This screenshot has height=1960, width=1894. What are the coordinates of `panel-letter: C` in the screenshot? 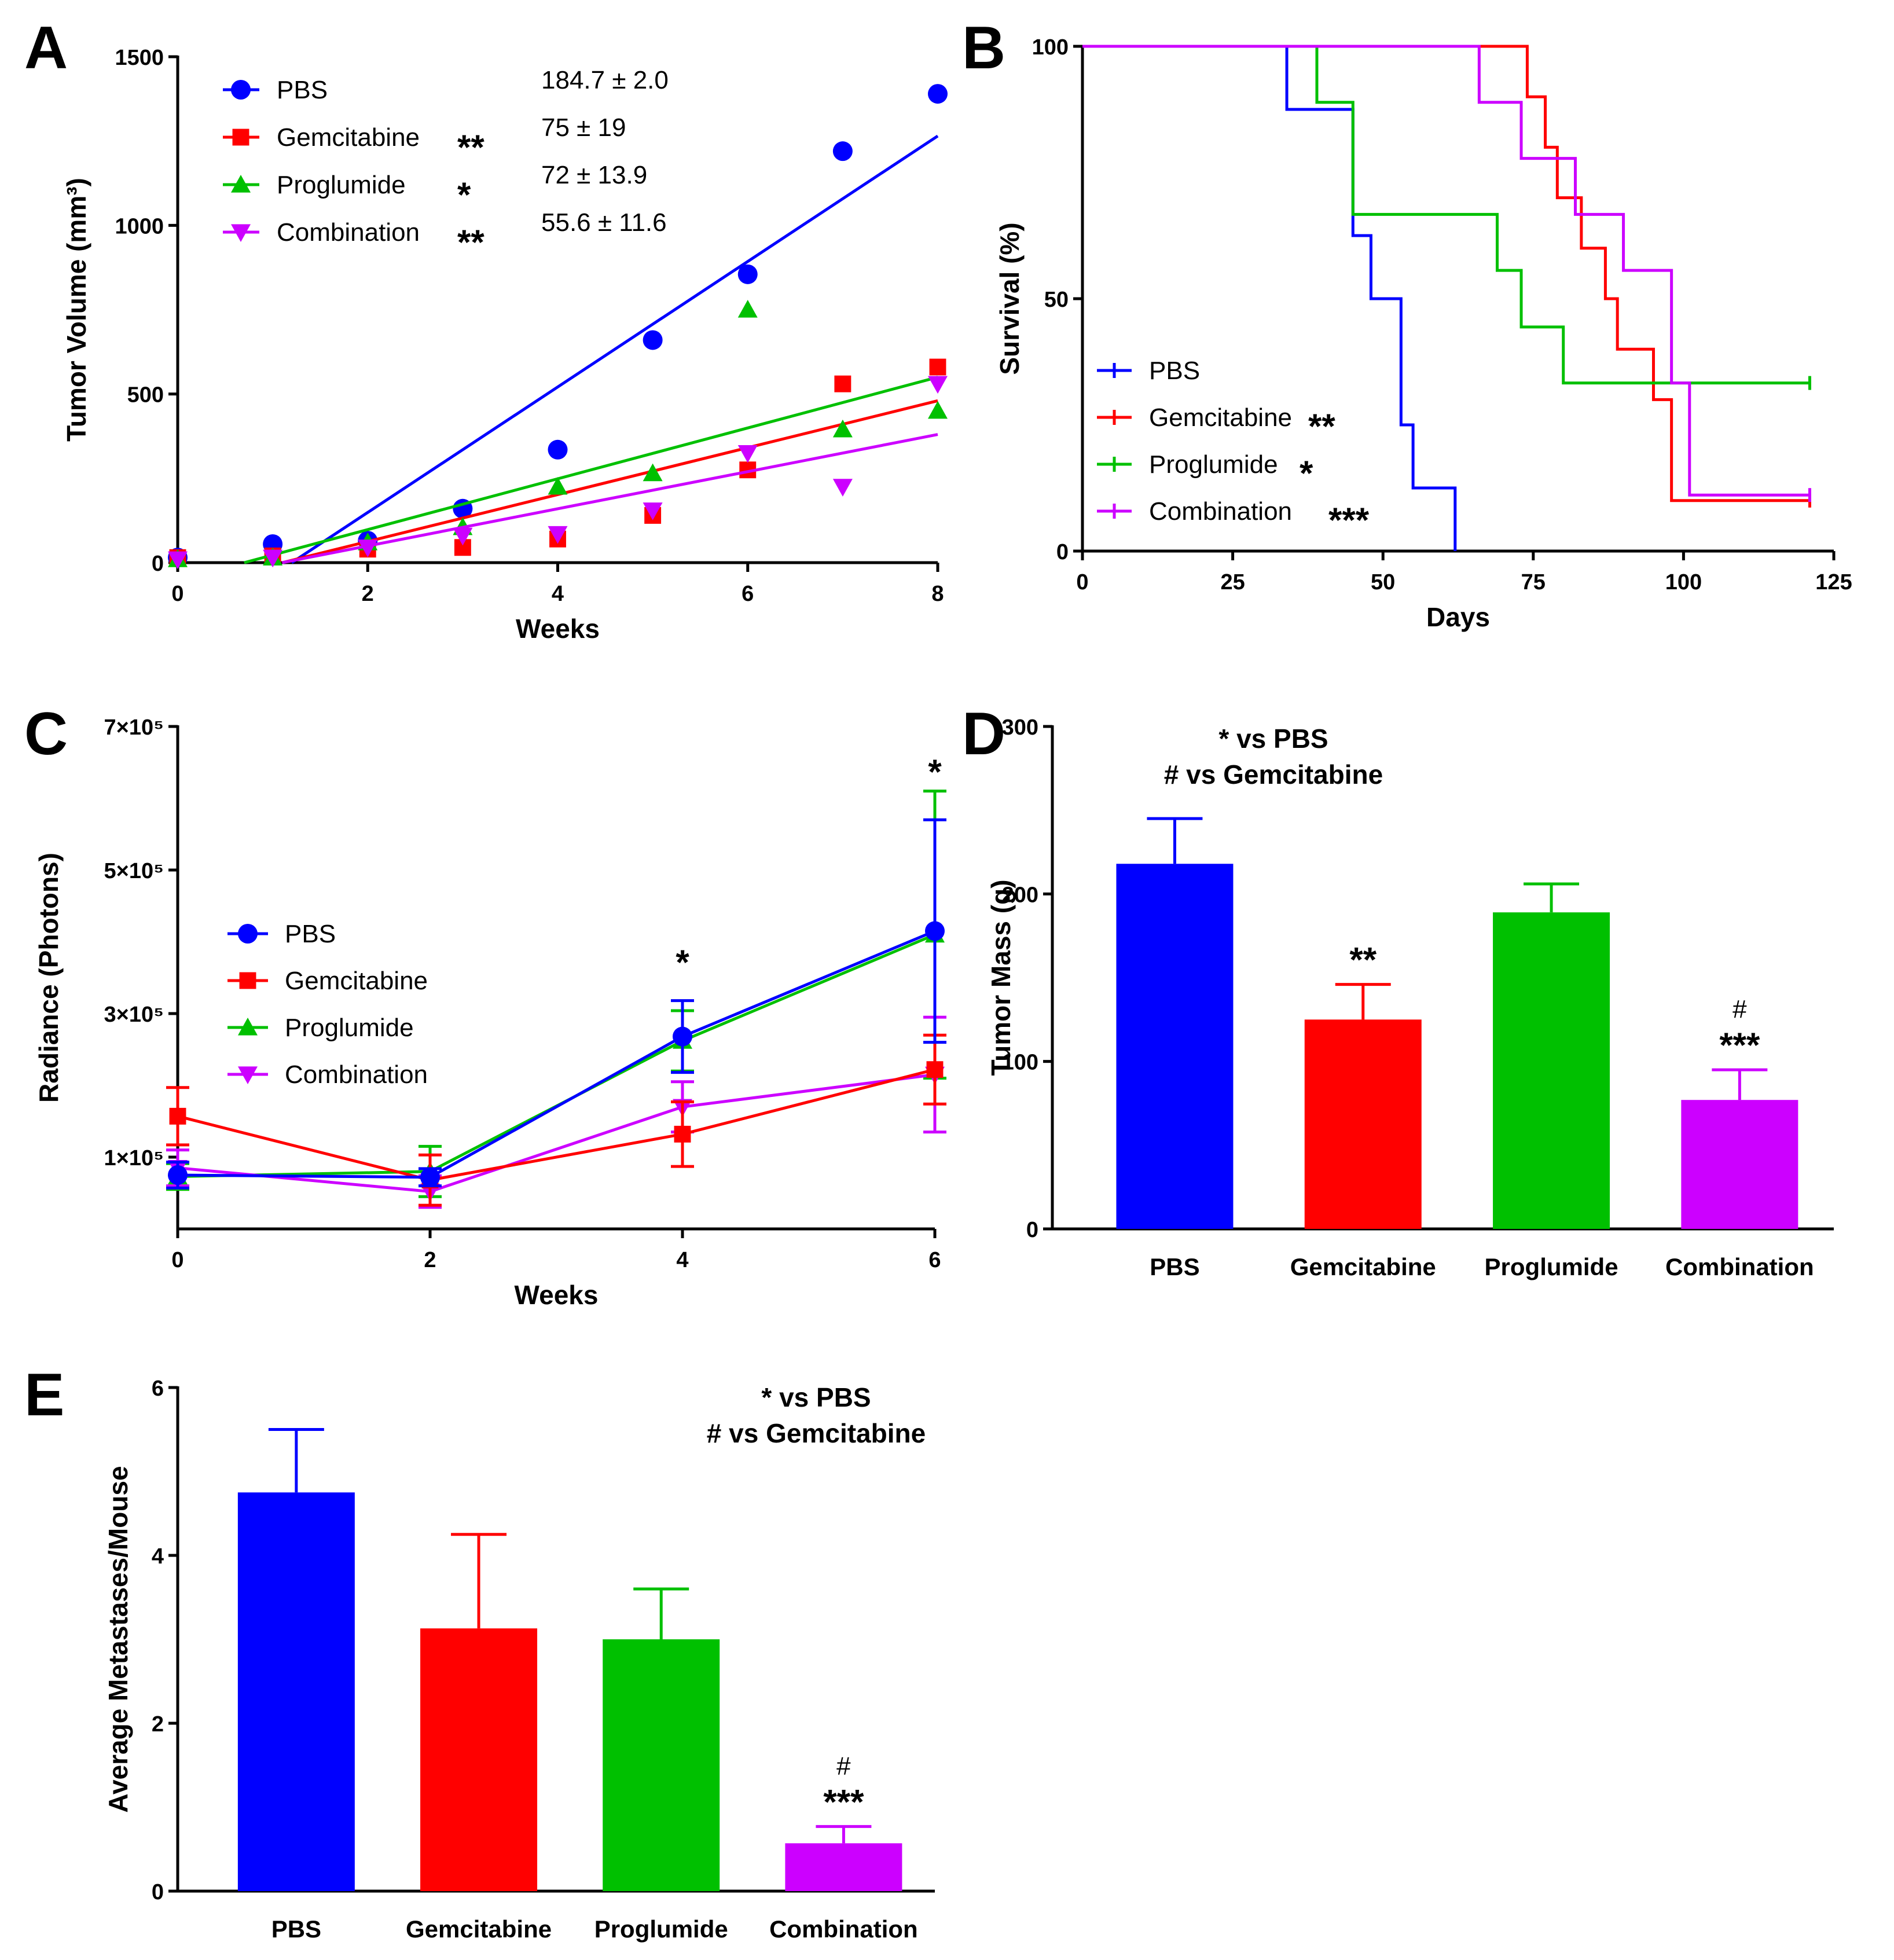 It's located at (46, 734).